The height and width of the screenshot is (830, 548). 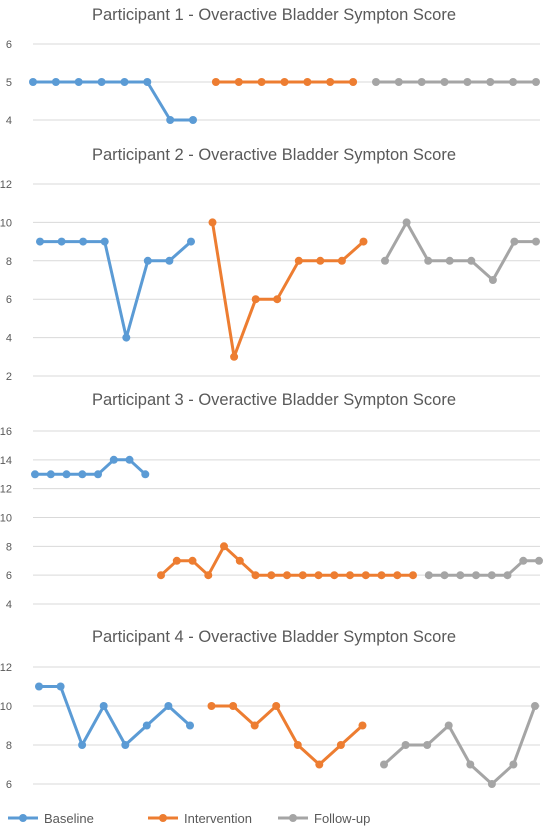 I want to click on legend-label: Baseline, so click(x=69, y=818).